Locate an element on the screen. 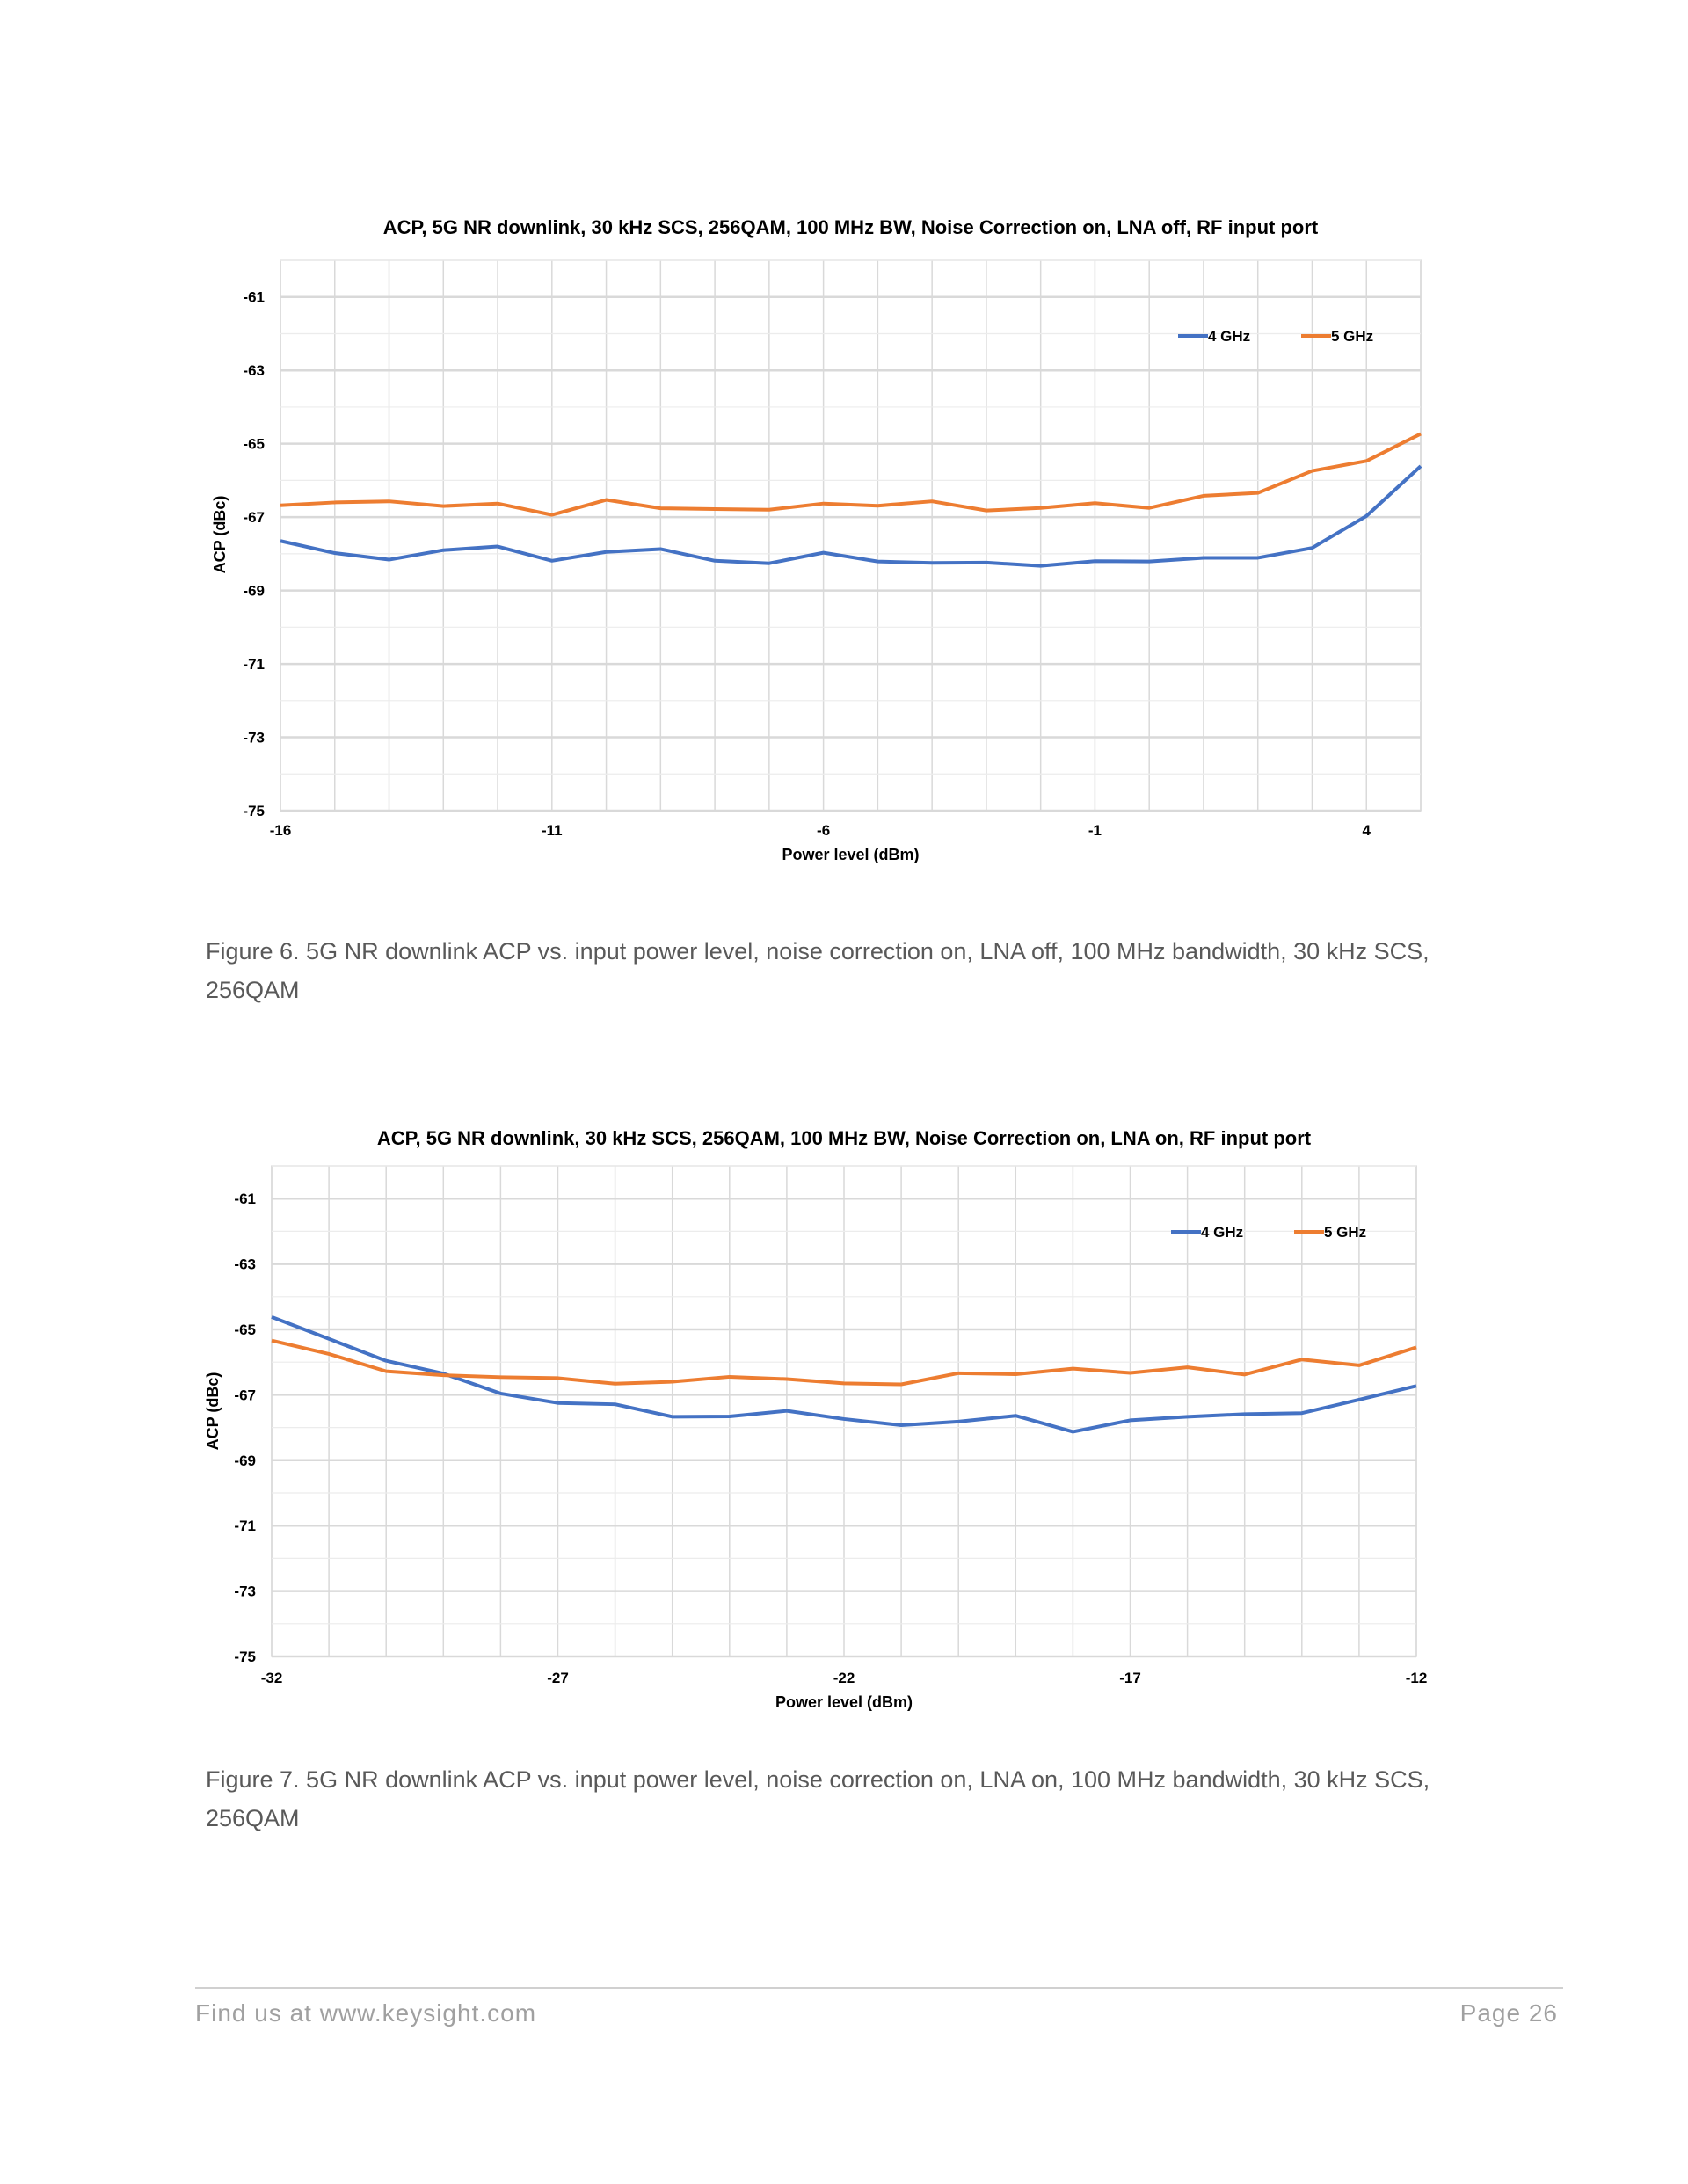  series-line-4-ghz is located at coordinates (851, 516).